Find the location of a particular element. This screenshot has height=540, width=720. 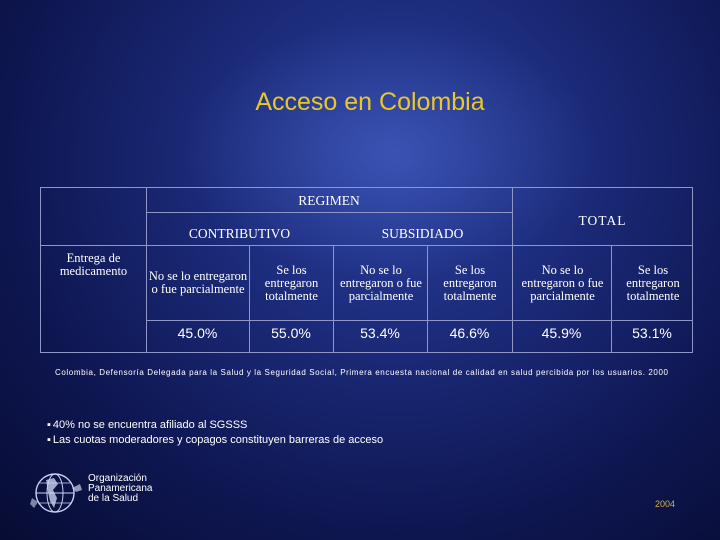

bullet-item: 40% no se encuentra afiliado al SGSSS is located at coordinates (215, 425).